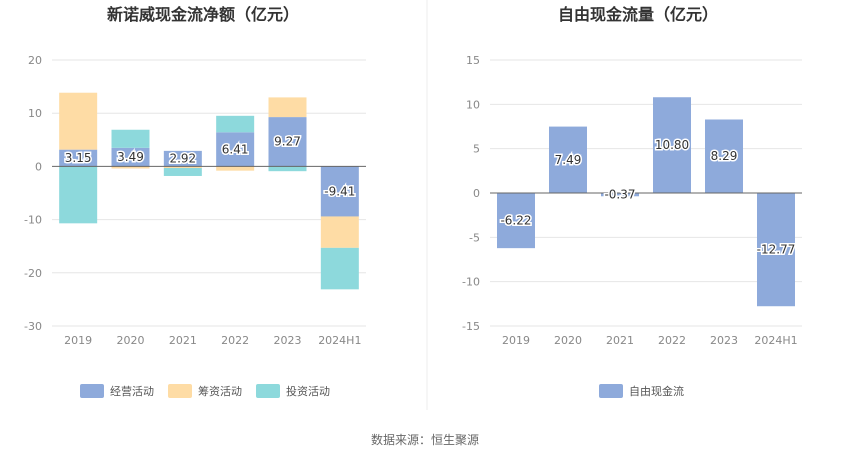 The height and width of the screenshot is (459, 850). What do you see at coordinates (476, 149) in the screenshot?
I see `y-tick-label: 5` at bounding box center [476, 149].